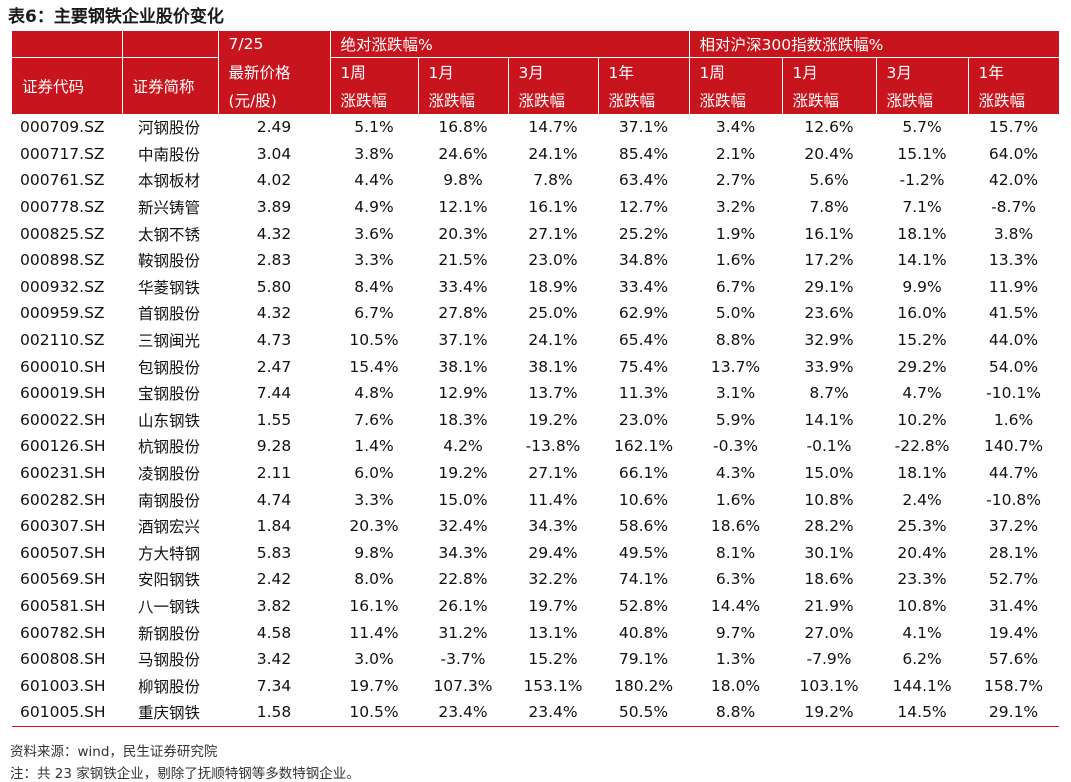 The height and width of the screenshot is (782, 1071). What do you see at coordinates (735, 419) in the screenshot?
I see `change-cell: 5.9%` at bounding box center [735, 419].